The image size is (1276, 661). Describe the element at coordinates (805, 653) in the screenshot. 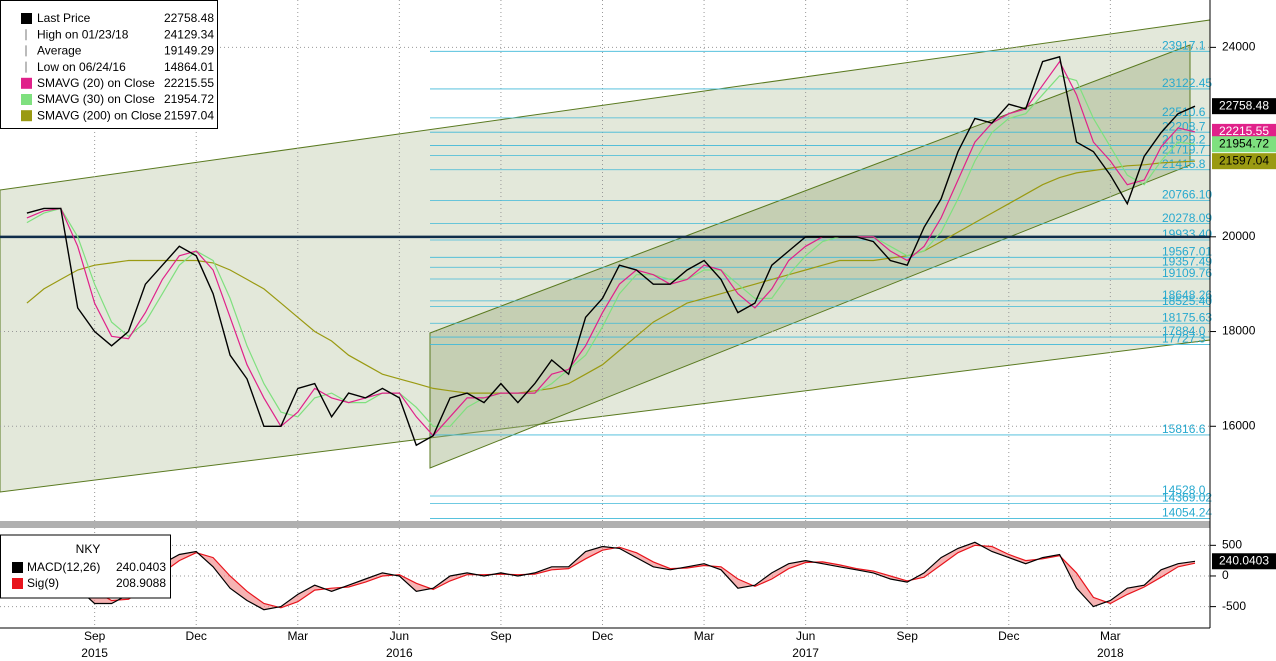

I see `year-label: 2017` at that location.